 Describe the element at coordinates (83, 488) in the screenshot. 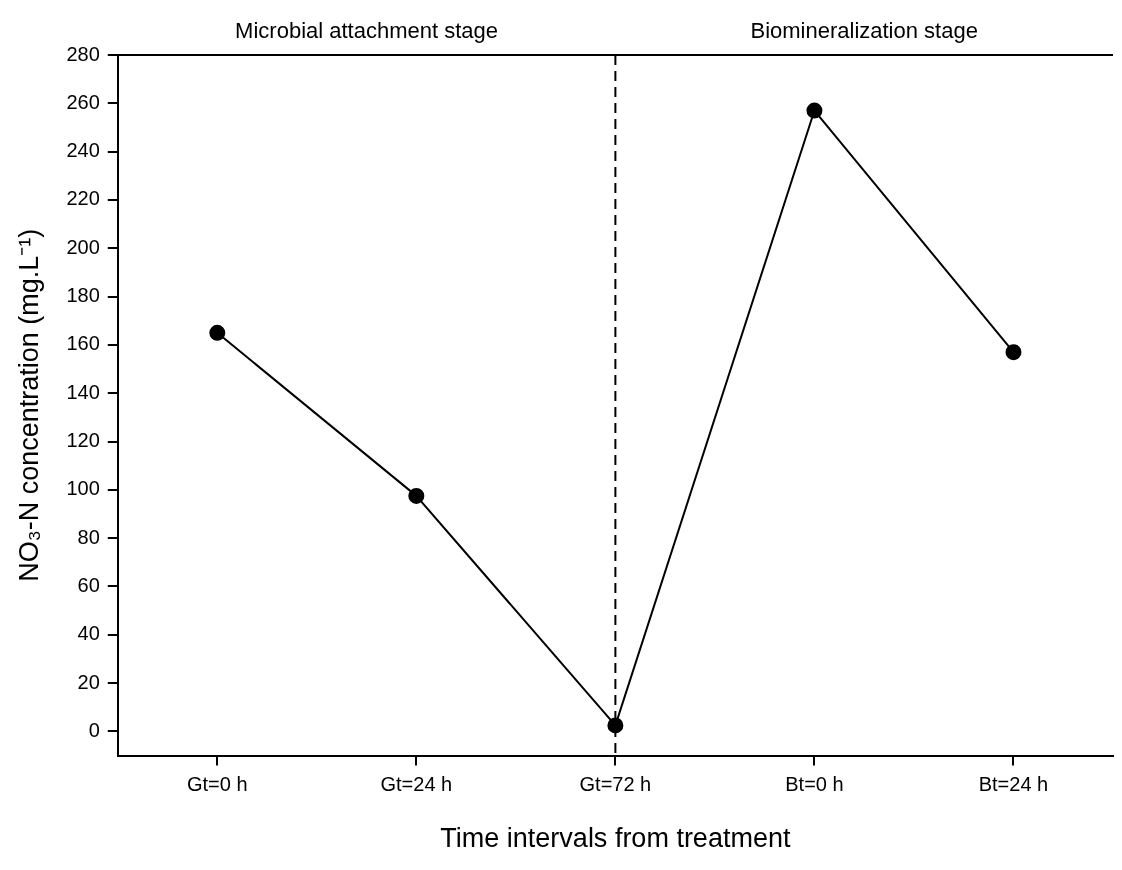

I see `y-tick-label: 100` at that location.